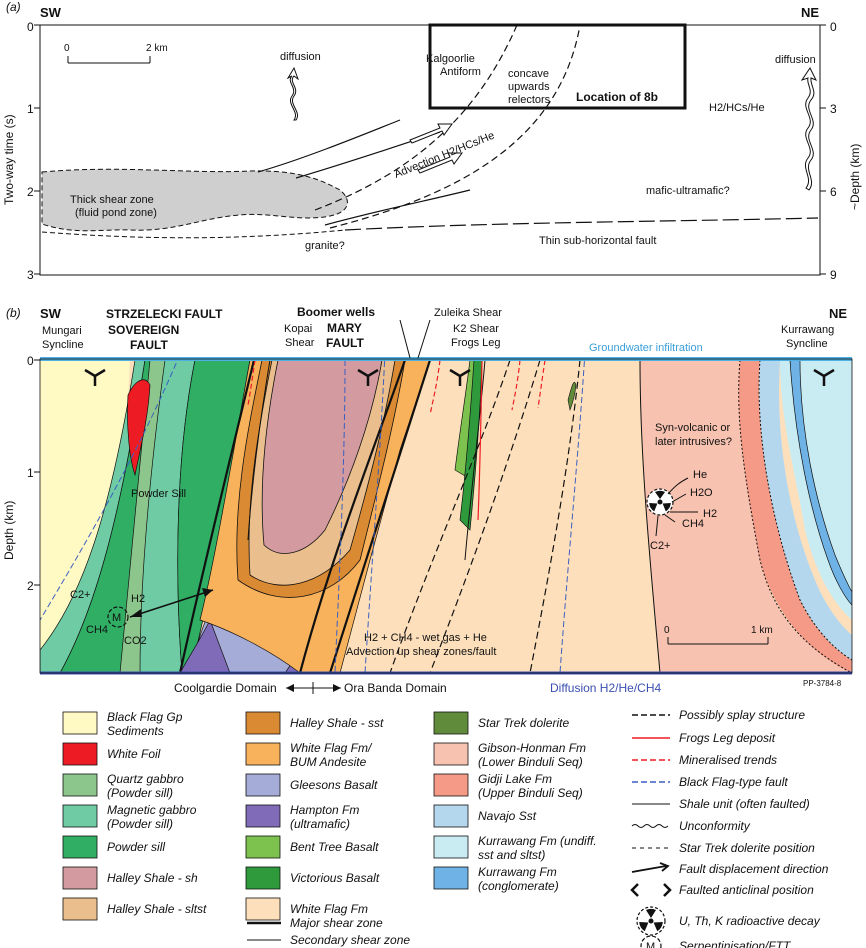  Describe the element at coordinates (746, 890) in the screenshot. I see `legend-label: Faulted anticlinal position` at that location.